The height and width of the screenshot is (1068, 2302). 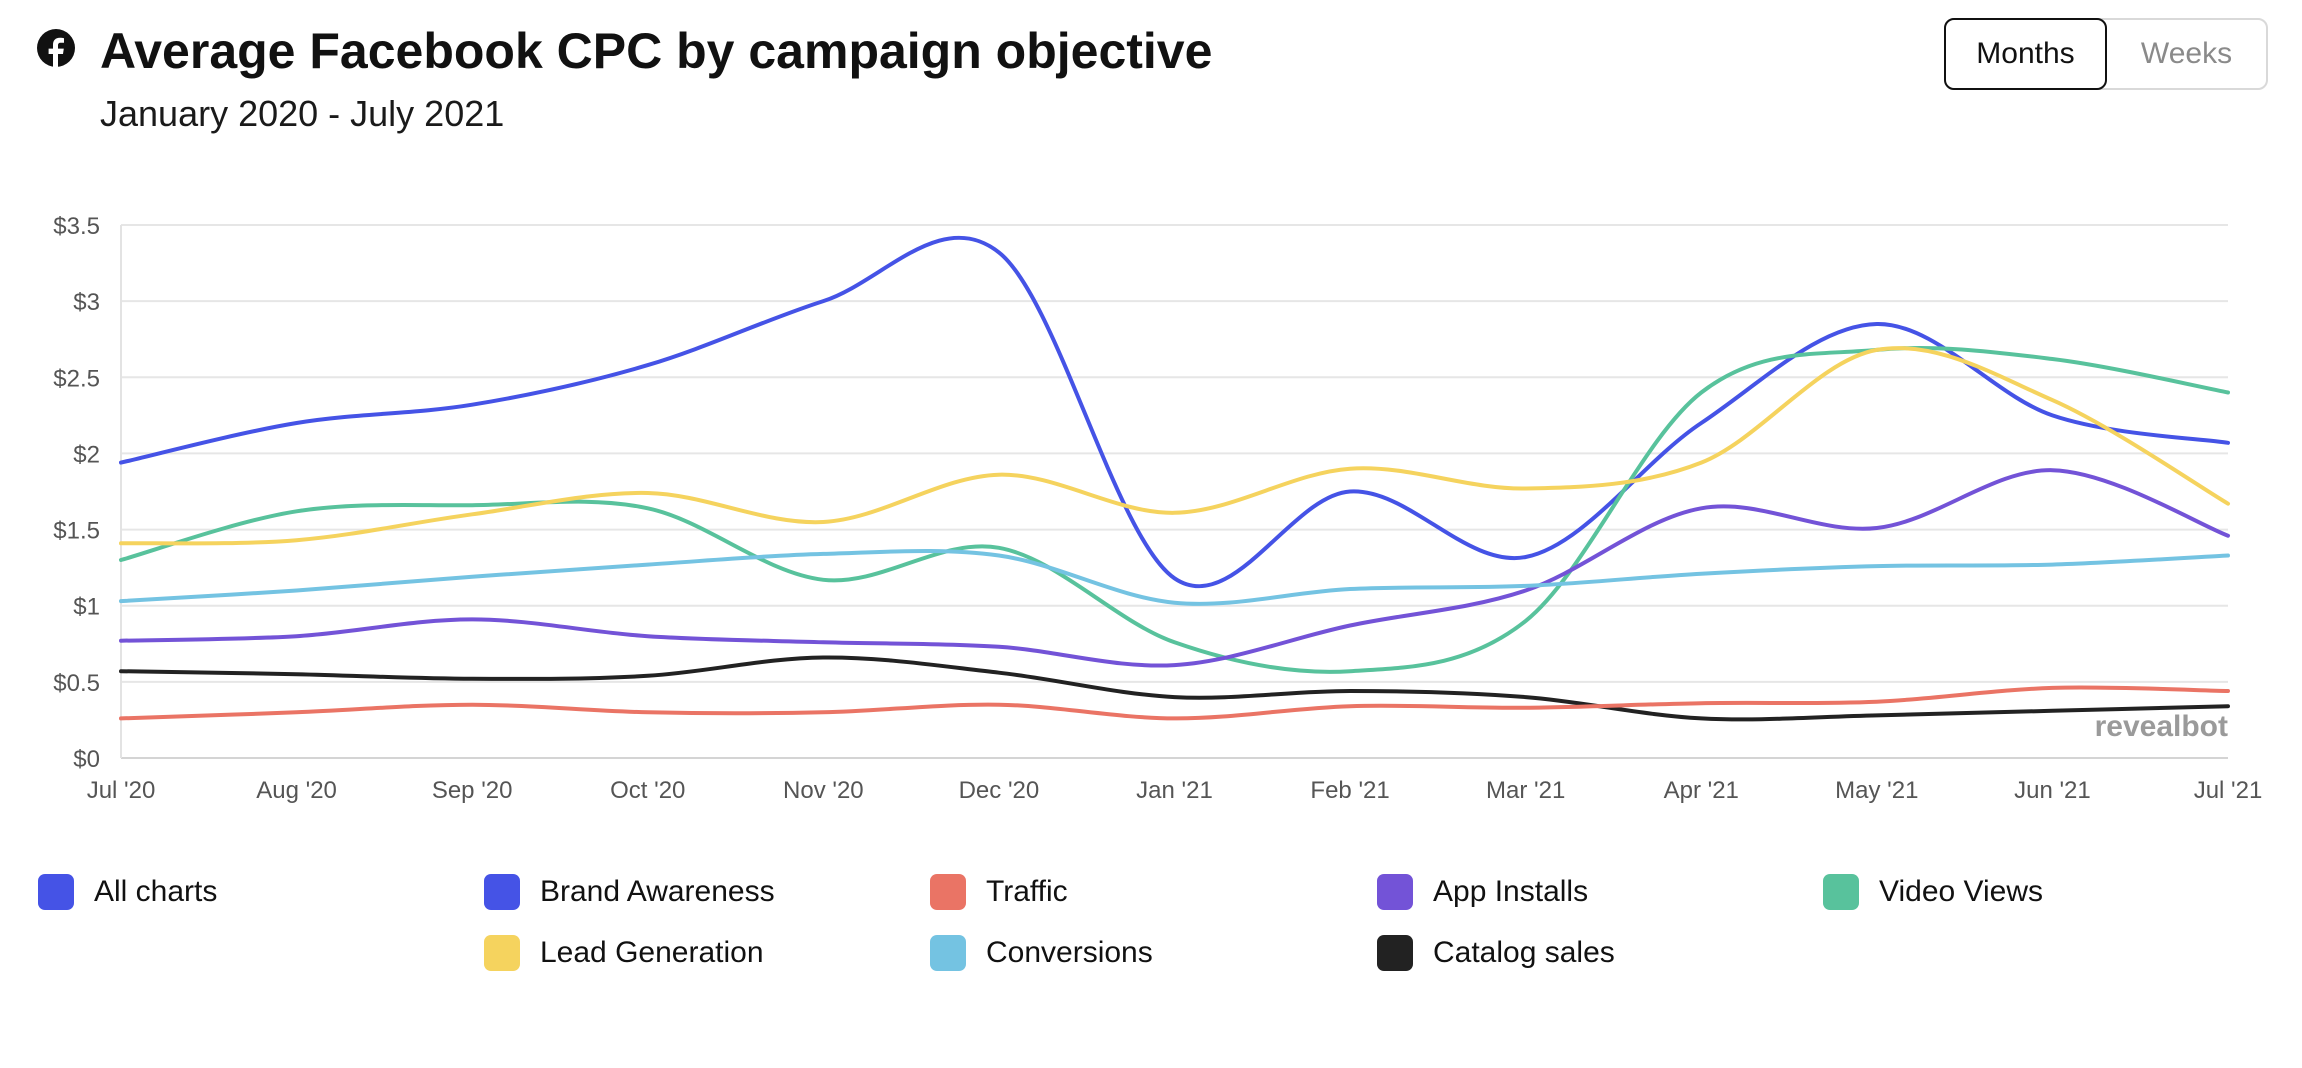 What do you see at coordinates (86, 302) in the screenshot?
I see `y-tick-label: $3` at bounding box center [86, 302].